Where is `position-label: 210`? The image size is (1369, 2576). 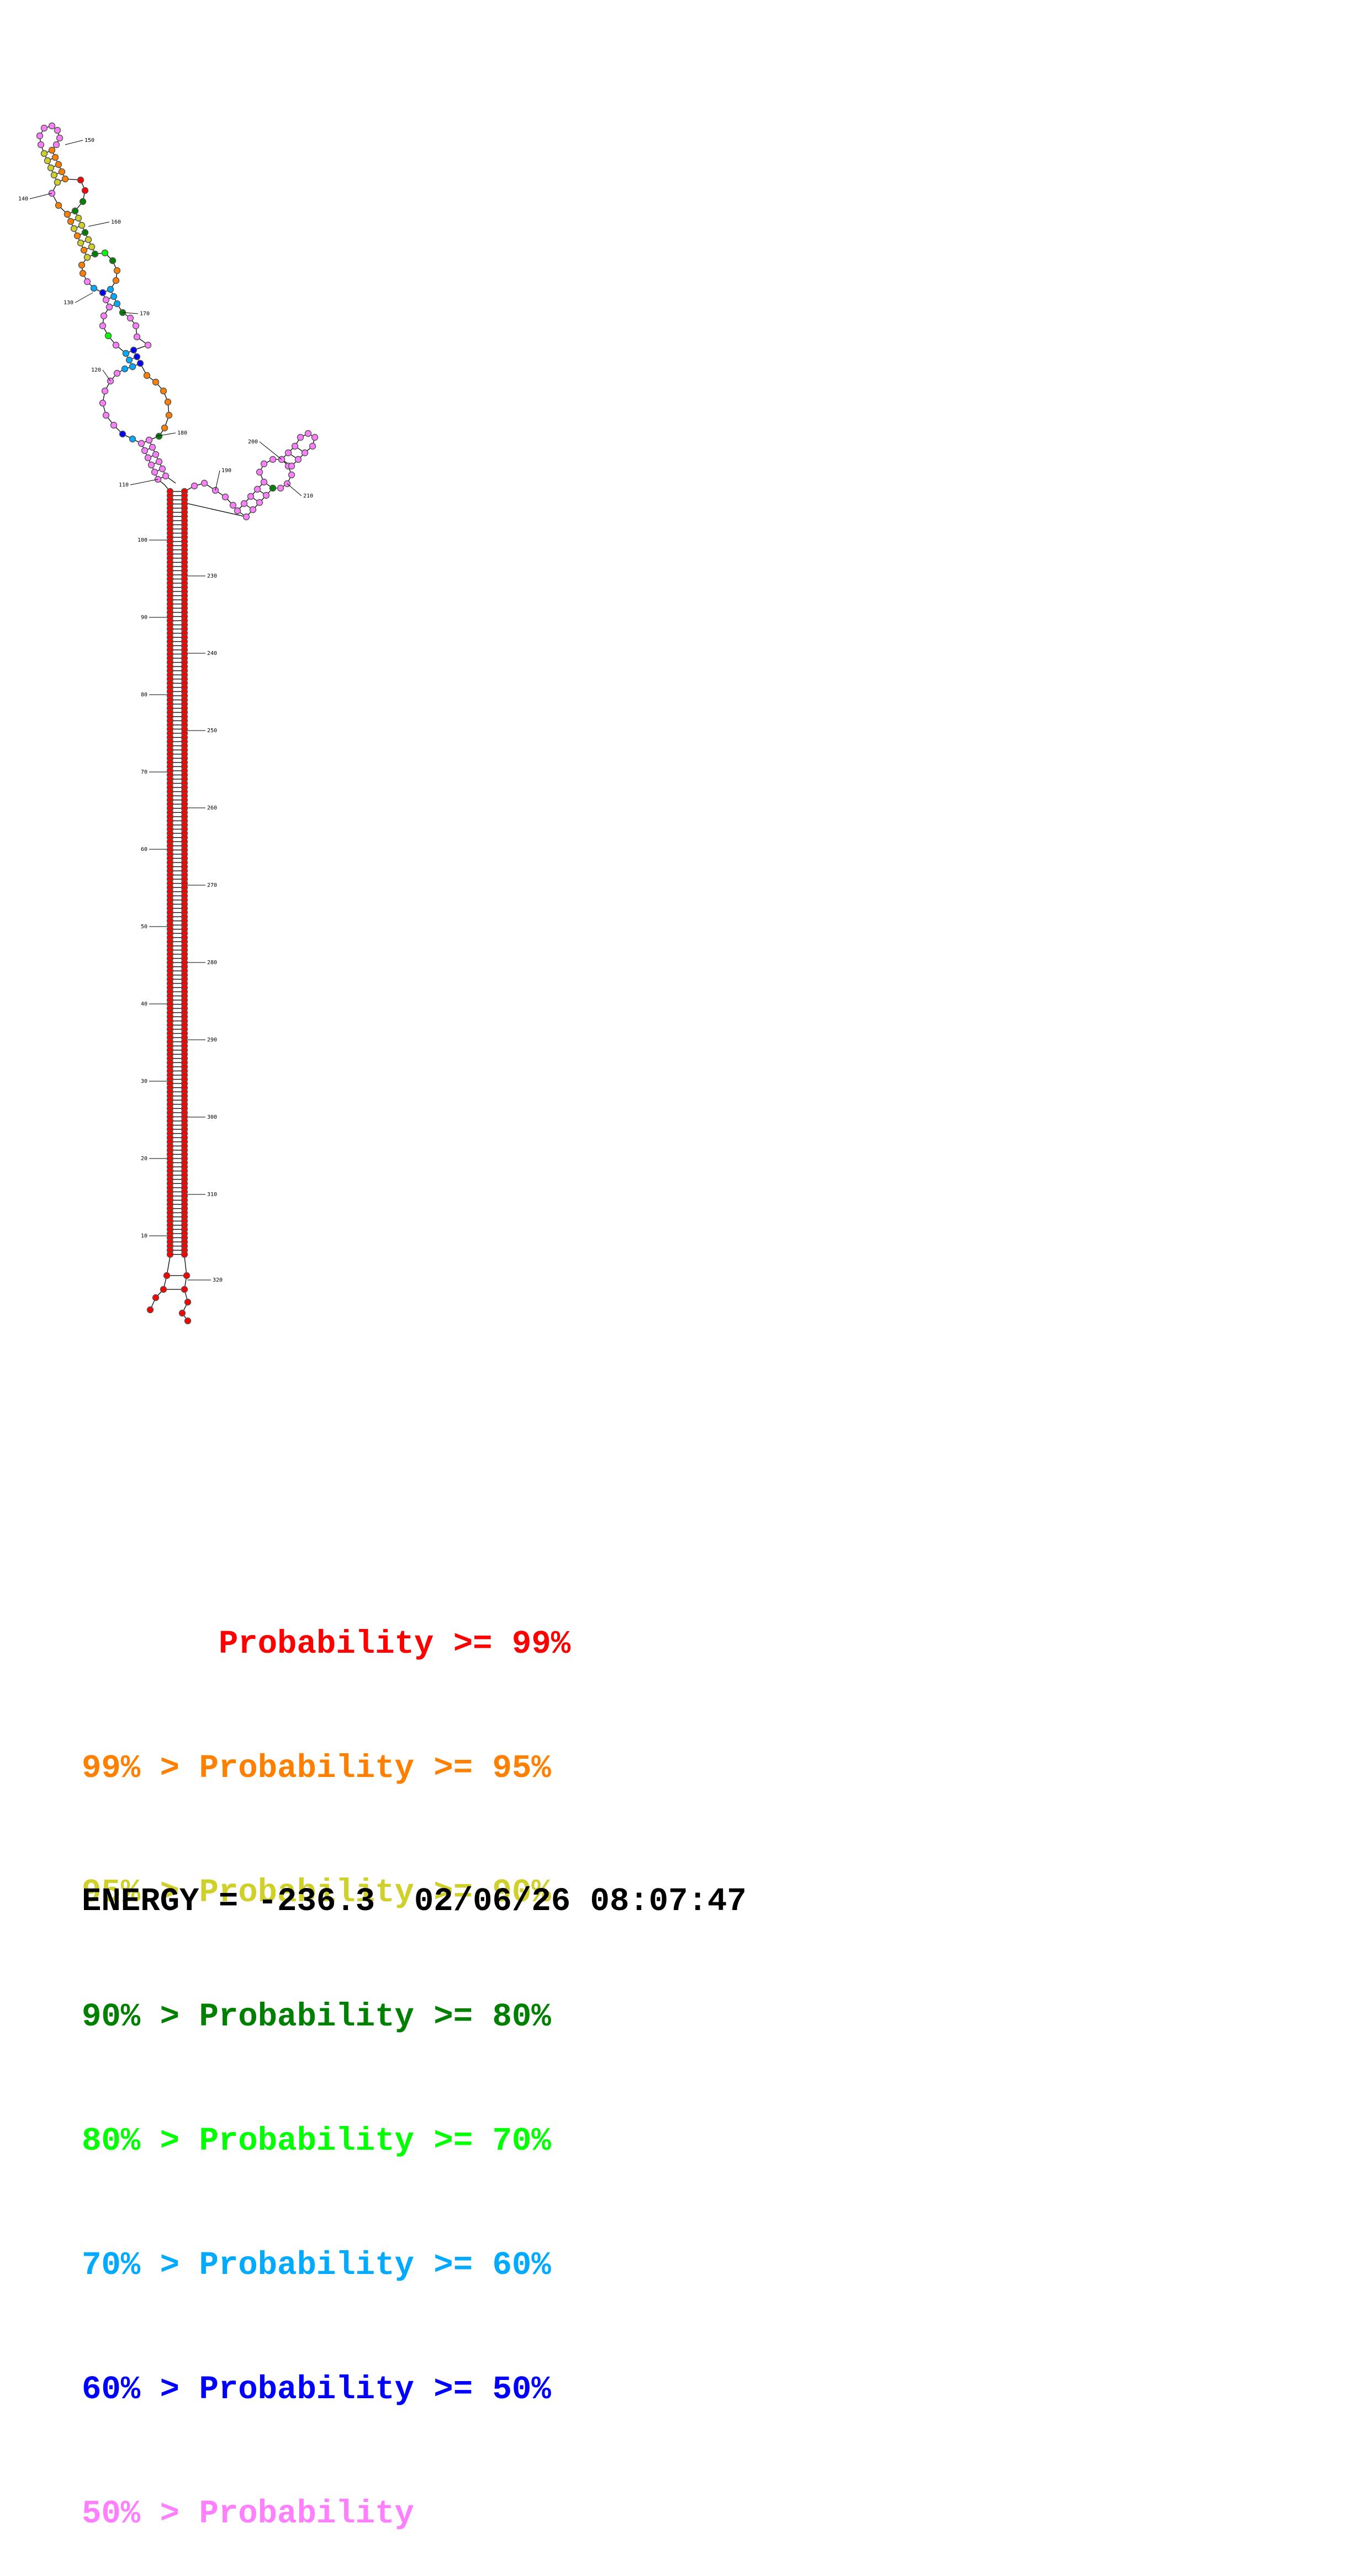 position-label: 210 is located at coordinates (308, 496).